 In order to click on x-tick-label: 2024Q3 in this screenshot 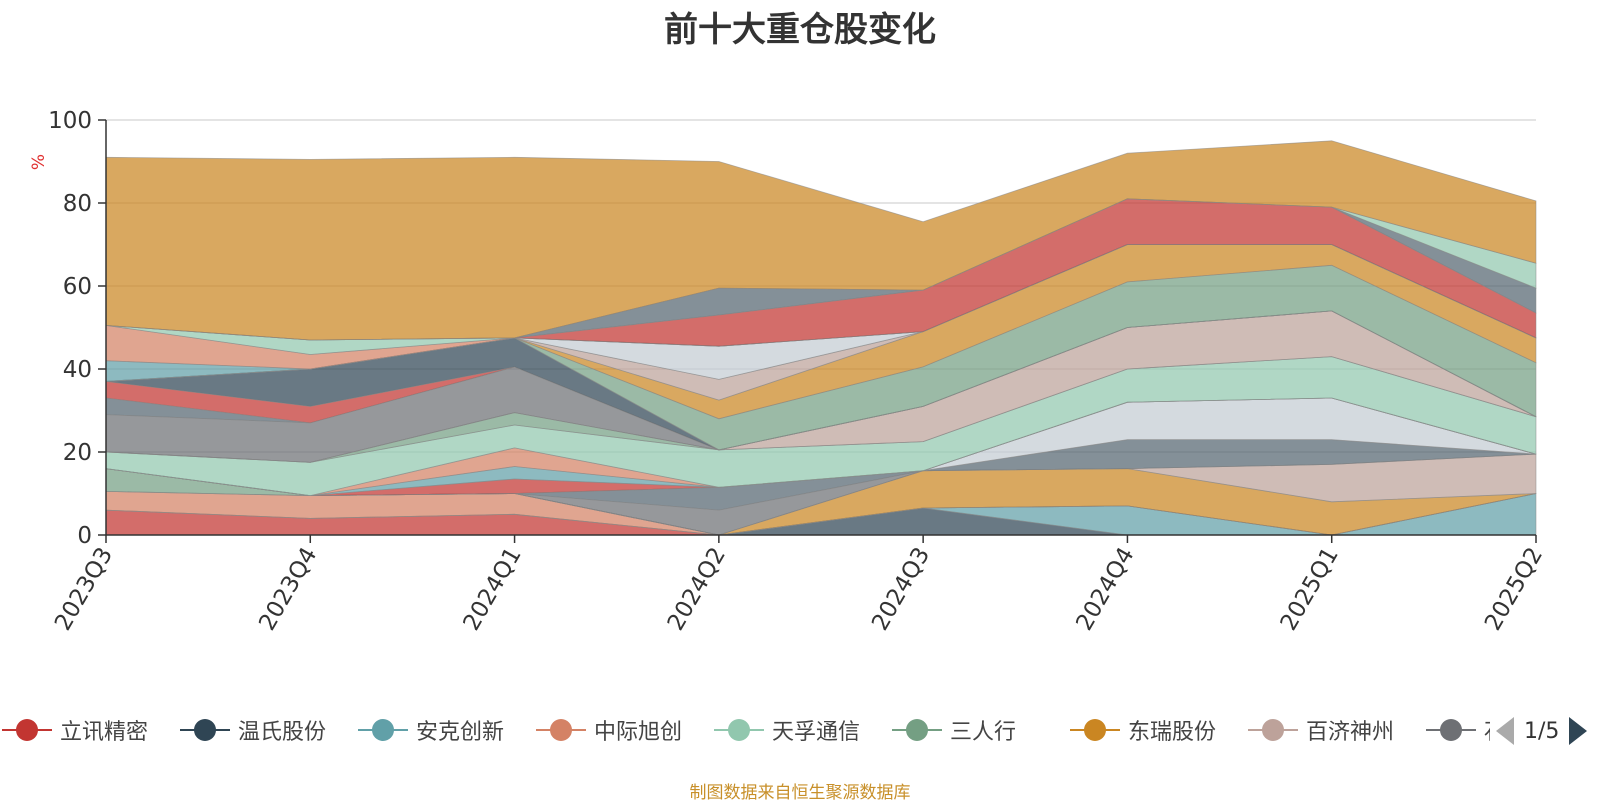, I will do `click(901, 589)`.